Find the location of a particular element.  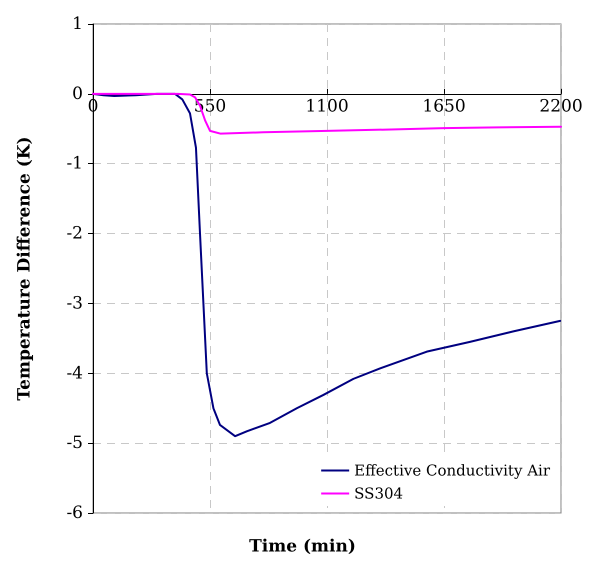

y-tick-label: 1 is located at coordinates (77, 24).